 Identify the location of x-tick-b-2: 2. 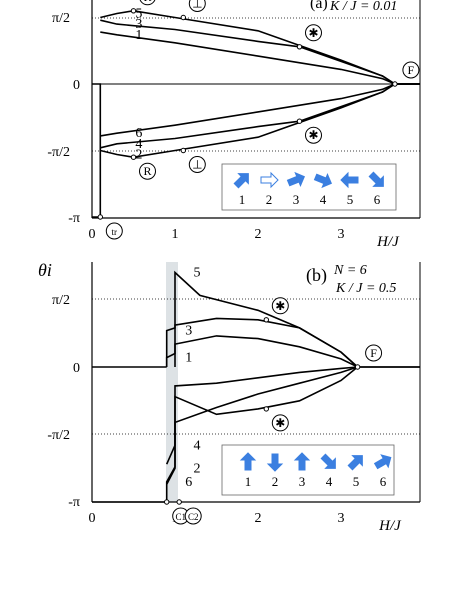
(258, 518).